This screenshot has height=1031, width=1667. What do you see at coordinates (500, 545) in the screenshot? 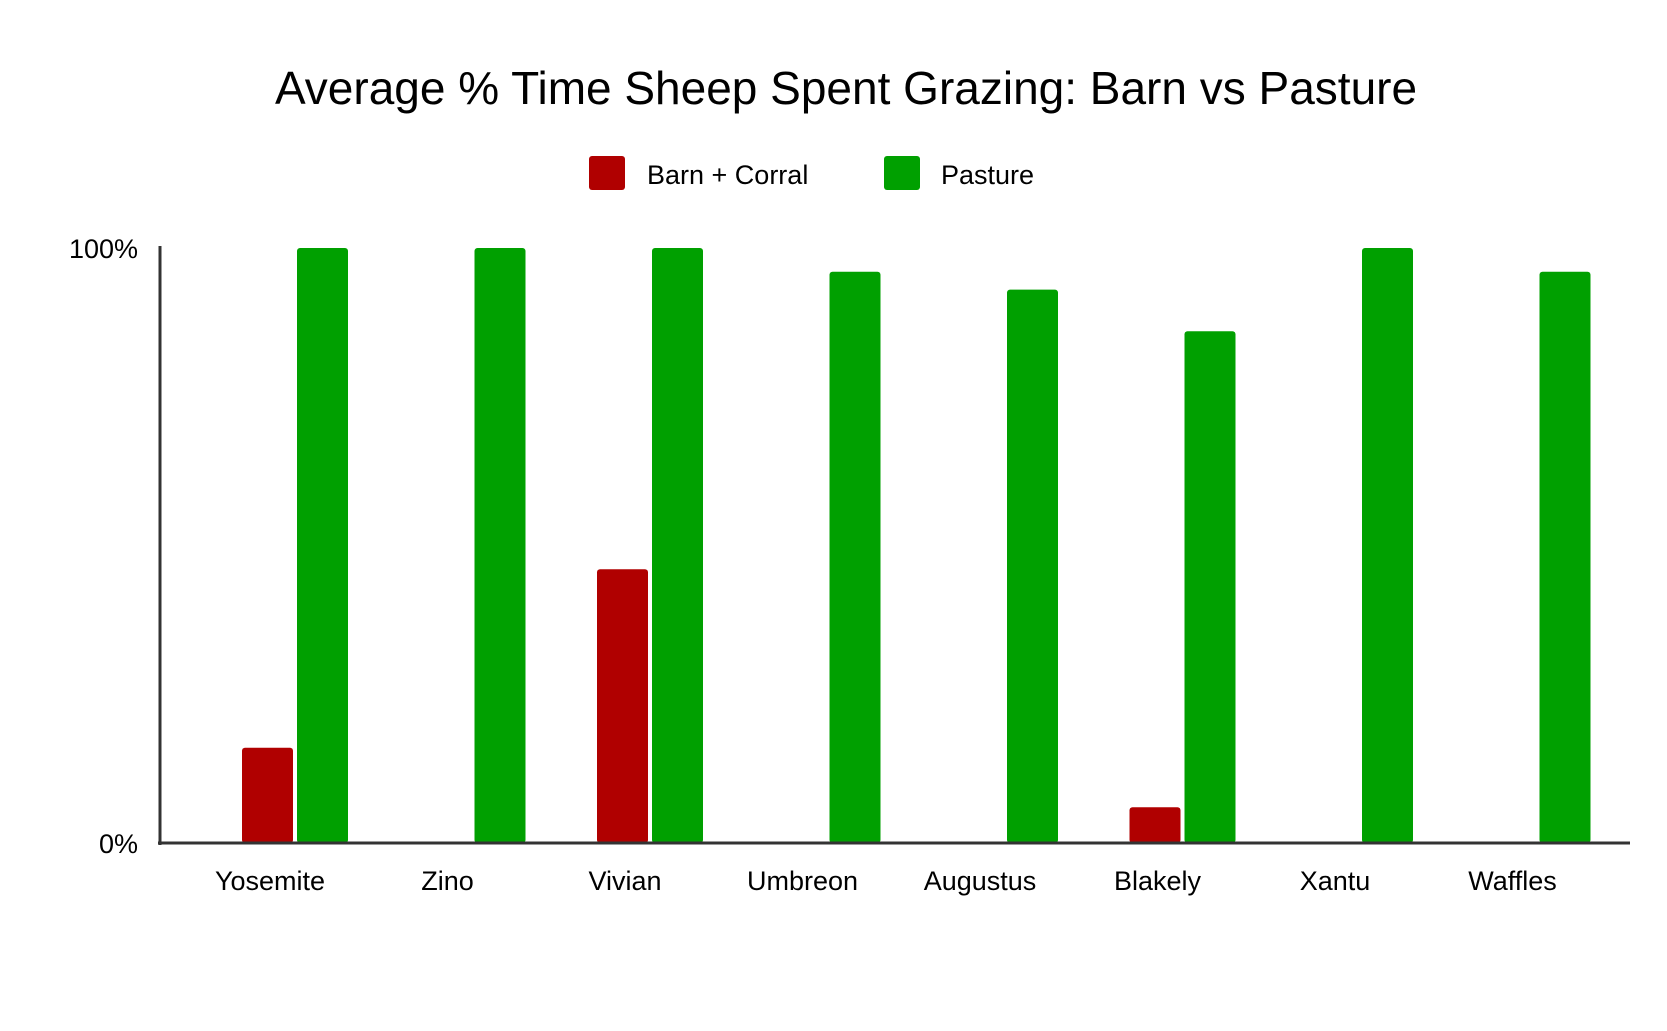
I see `bar-pasture-zino` at bounding box center [500, 545].